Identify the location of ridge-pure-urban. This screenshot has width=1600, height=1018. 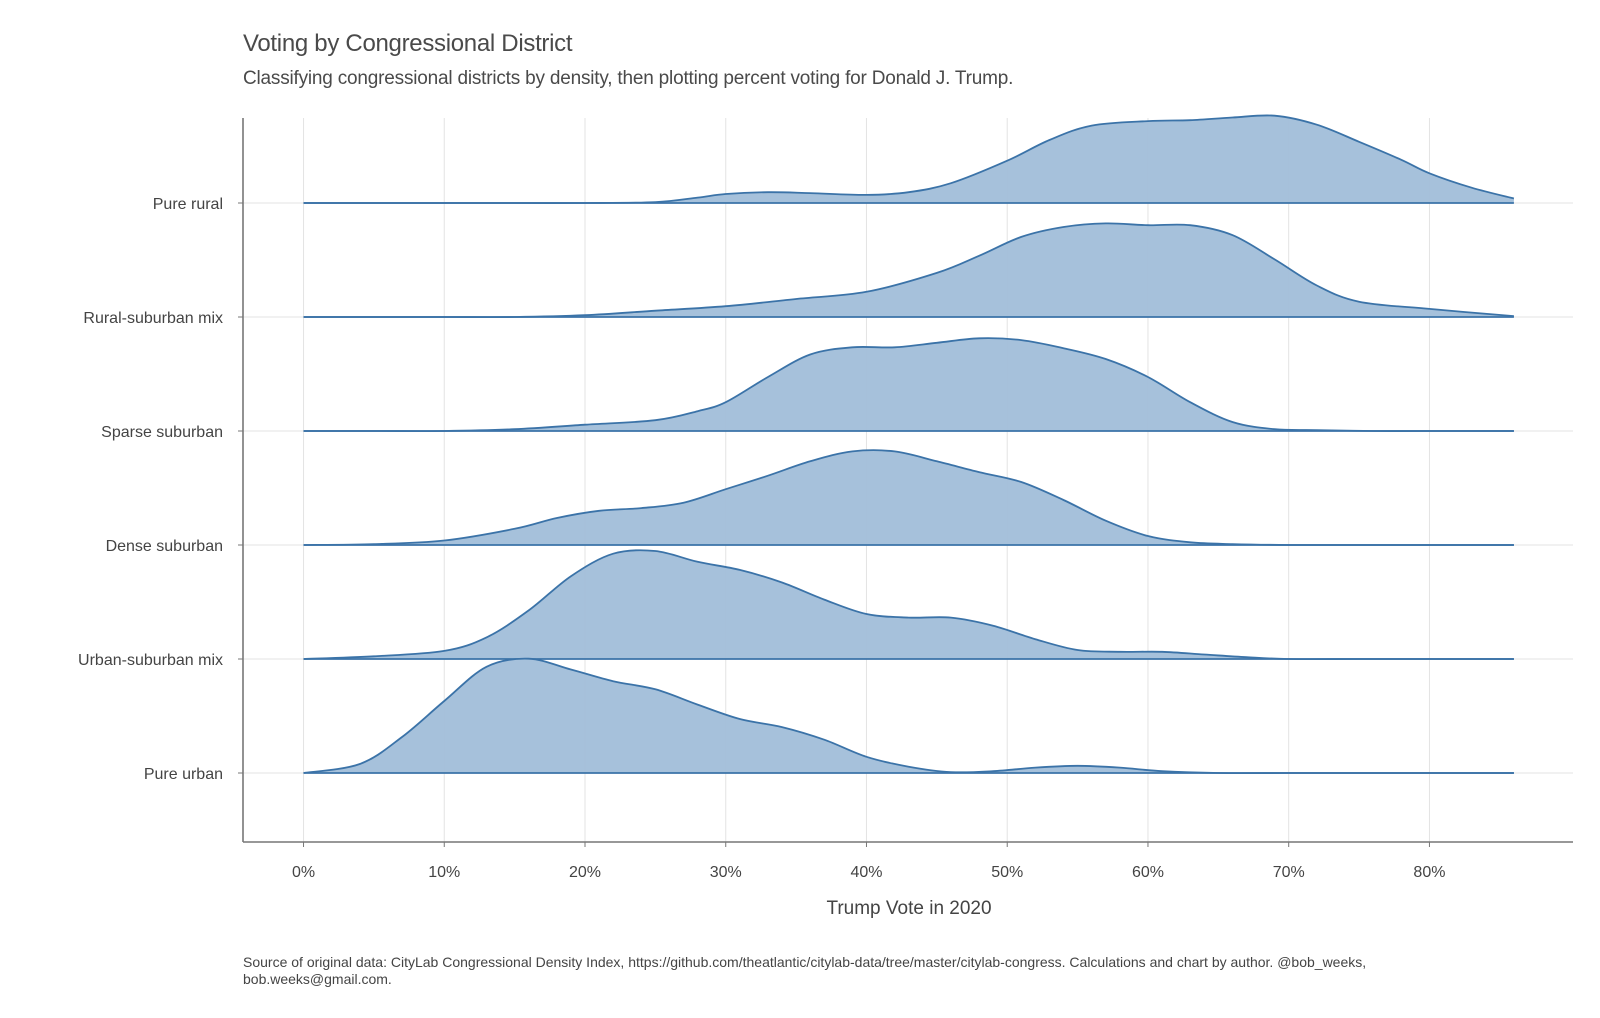
(908, 716).